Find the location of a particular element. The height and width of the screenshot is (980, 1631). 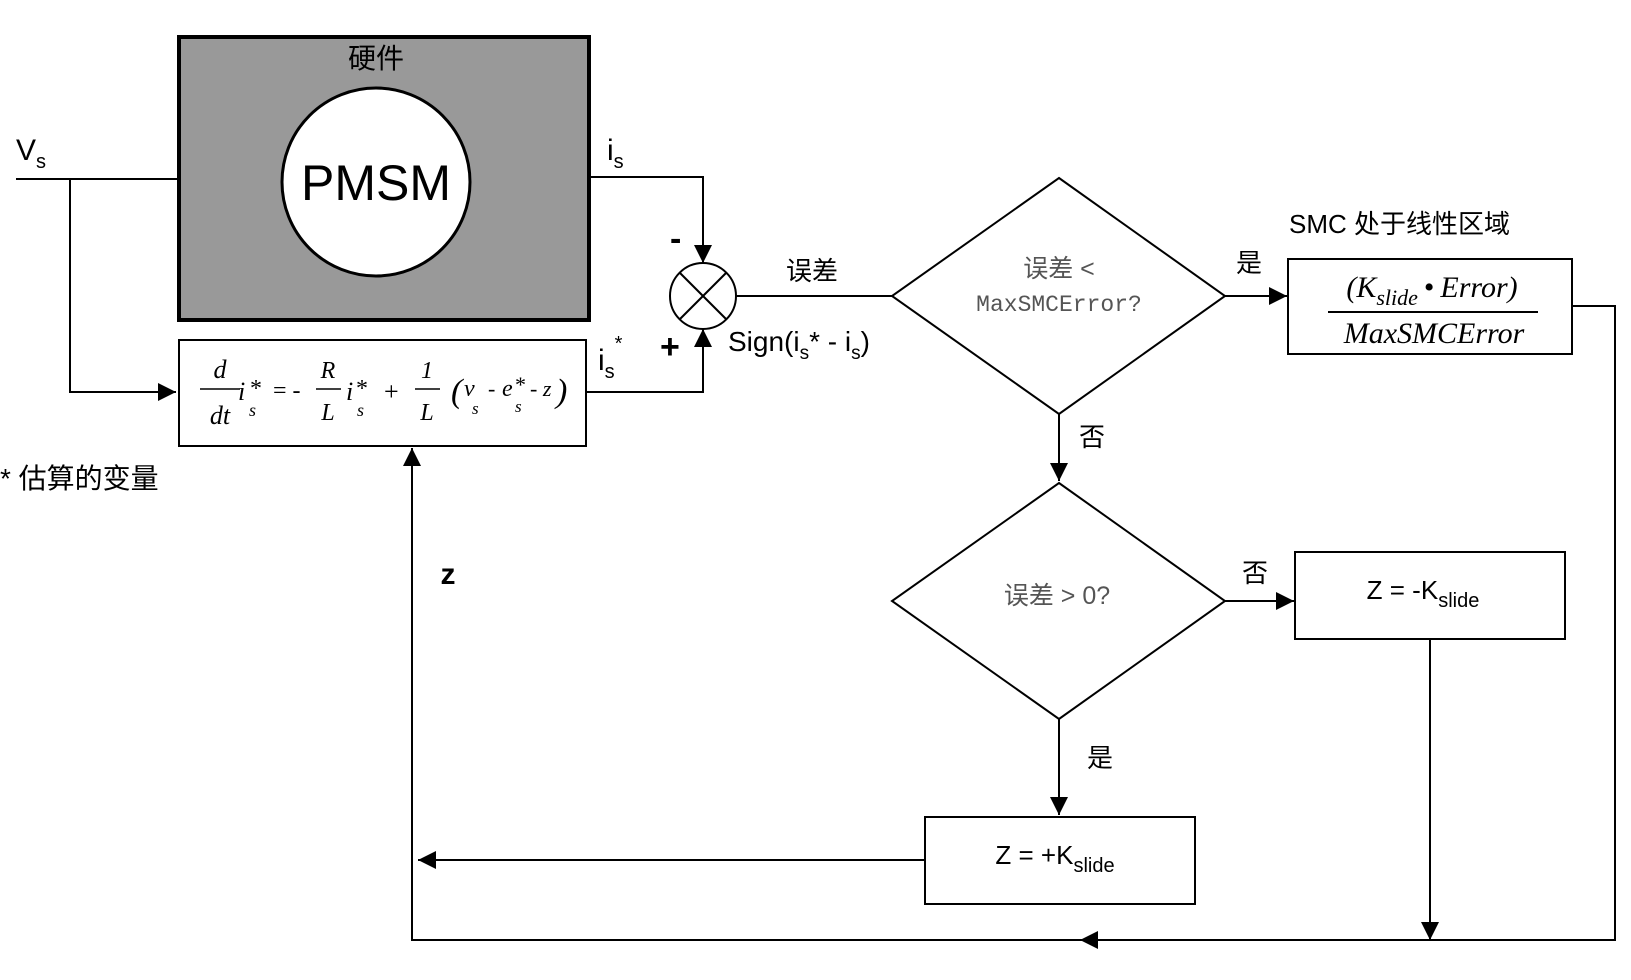

plus-sign: + is located at coordinates (670, 347).